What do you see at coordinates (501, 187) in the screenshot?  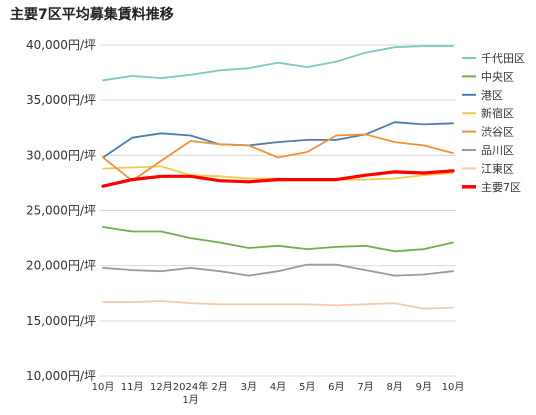 I see `legend-label: 主要7区` at bounding box center [501, 187].